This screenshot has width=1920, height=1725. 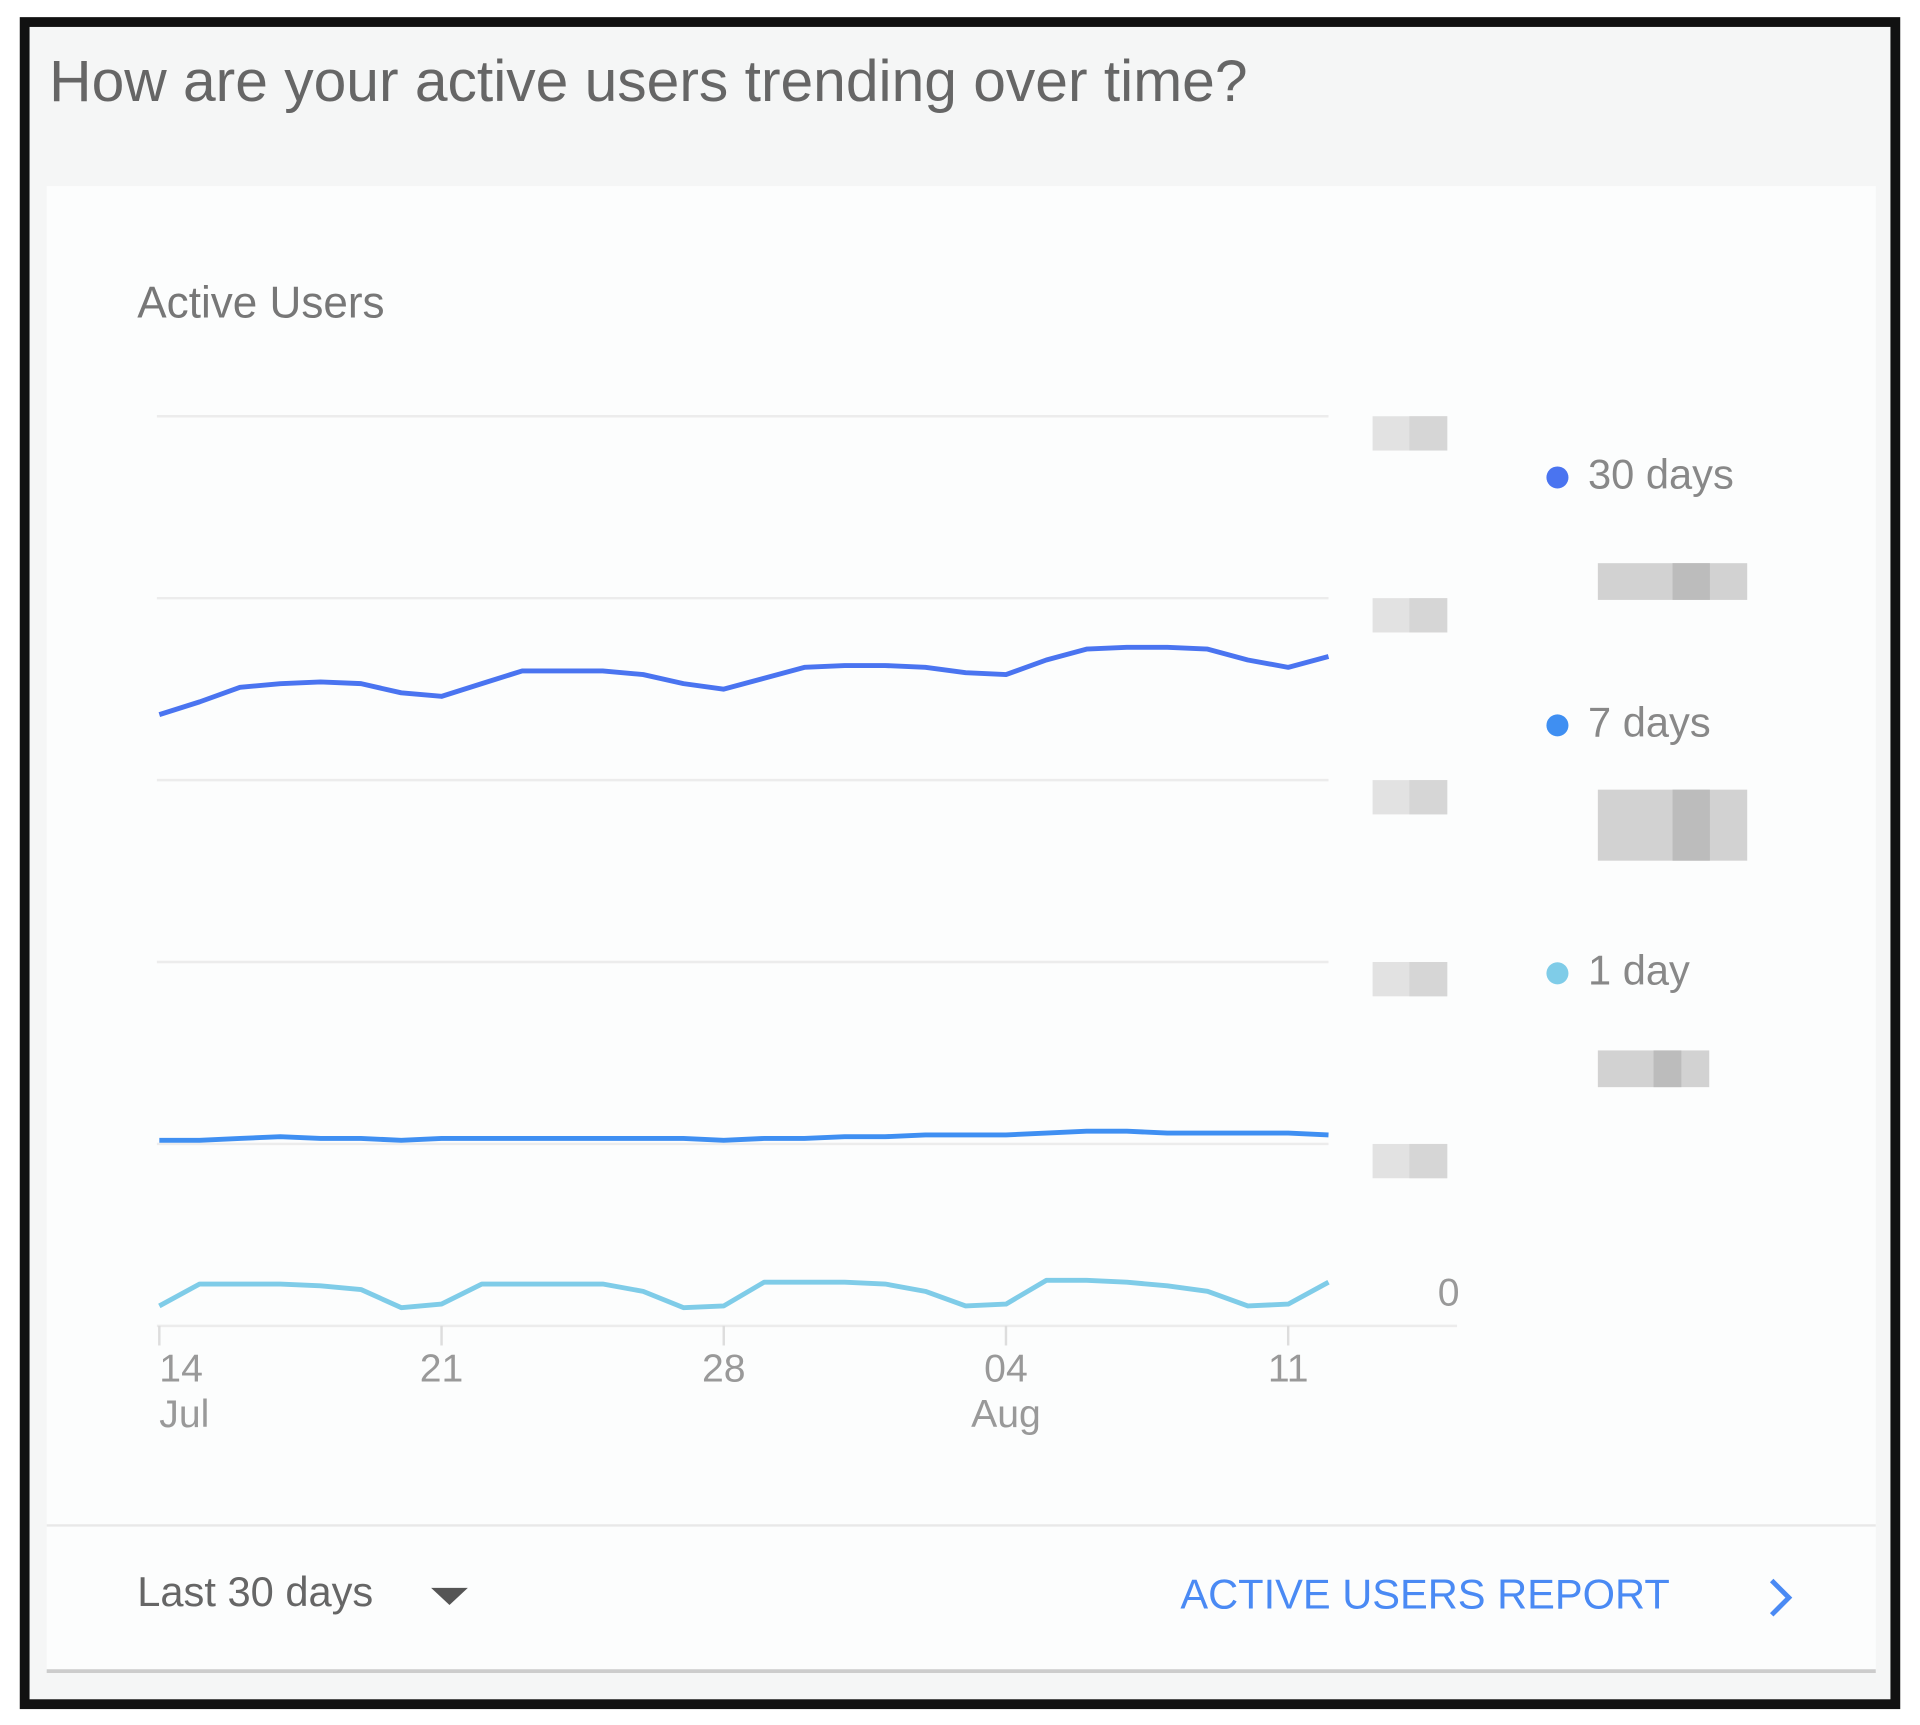 I want to click on report-link: ACTIVE USERS REPORT, so click(x=1486, y=1594).